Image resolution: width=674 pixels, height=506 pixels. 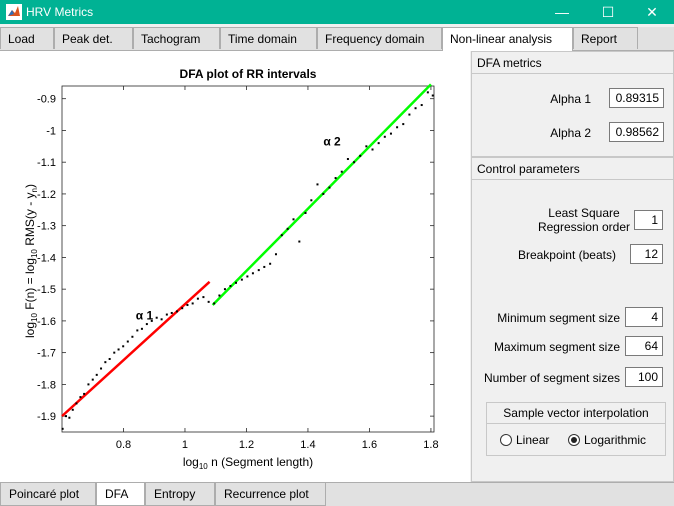 What do you see at coordinates (268, 38) in the screenshot?
I see `tab-time-domain: Time domain` at bounding box center [268, 38].